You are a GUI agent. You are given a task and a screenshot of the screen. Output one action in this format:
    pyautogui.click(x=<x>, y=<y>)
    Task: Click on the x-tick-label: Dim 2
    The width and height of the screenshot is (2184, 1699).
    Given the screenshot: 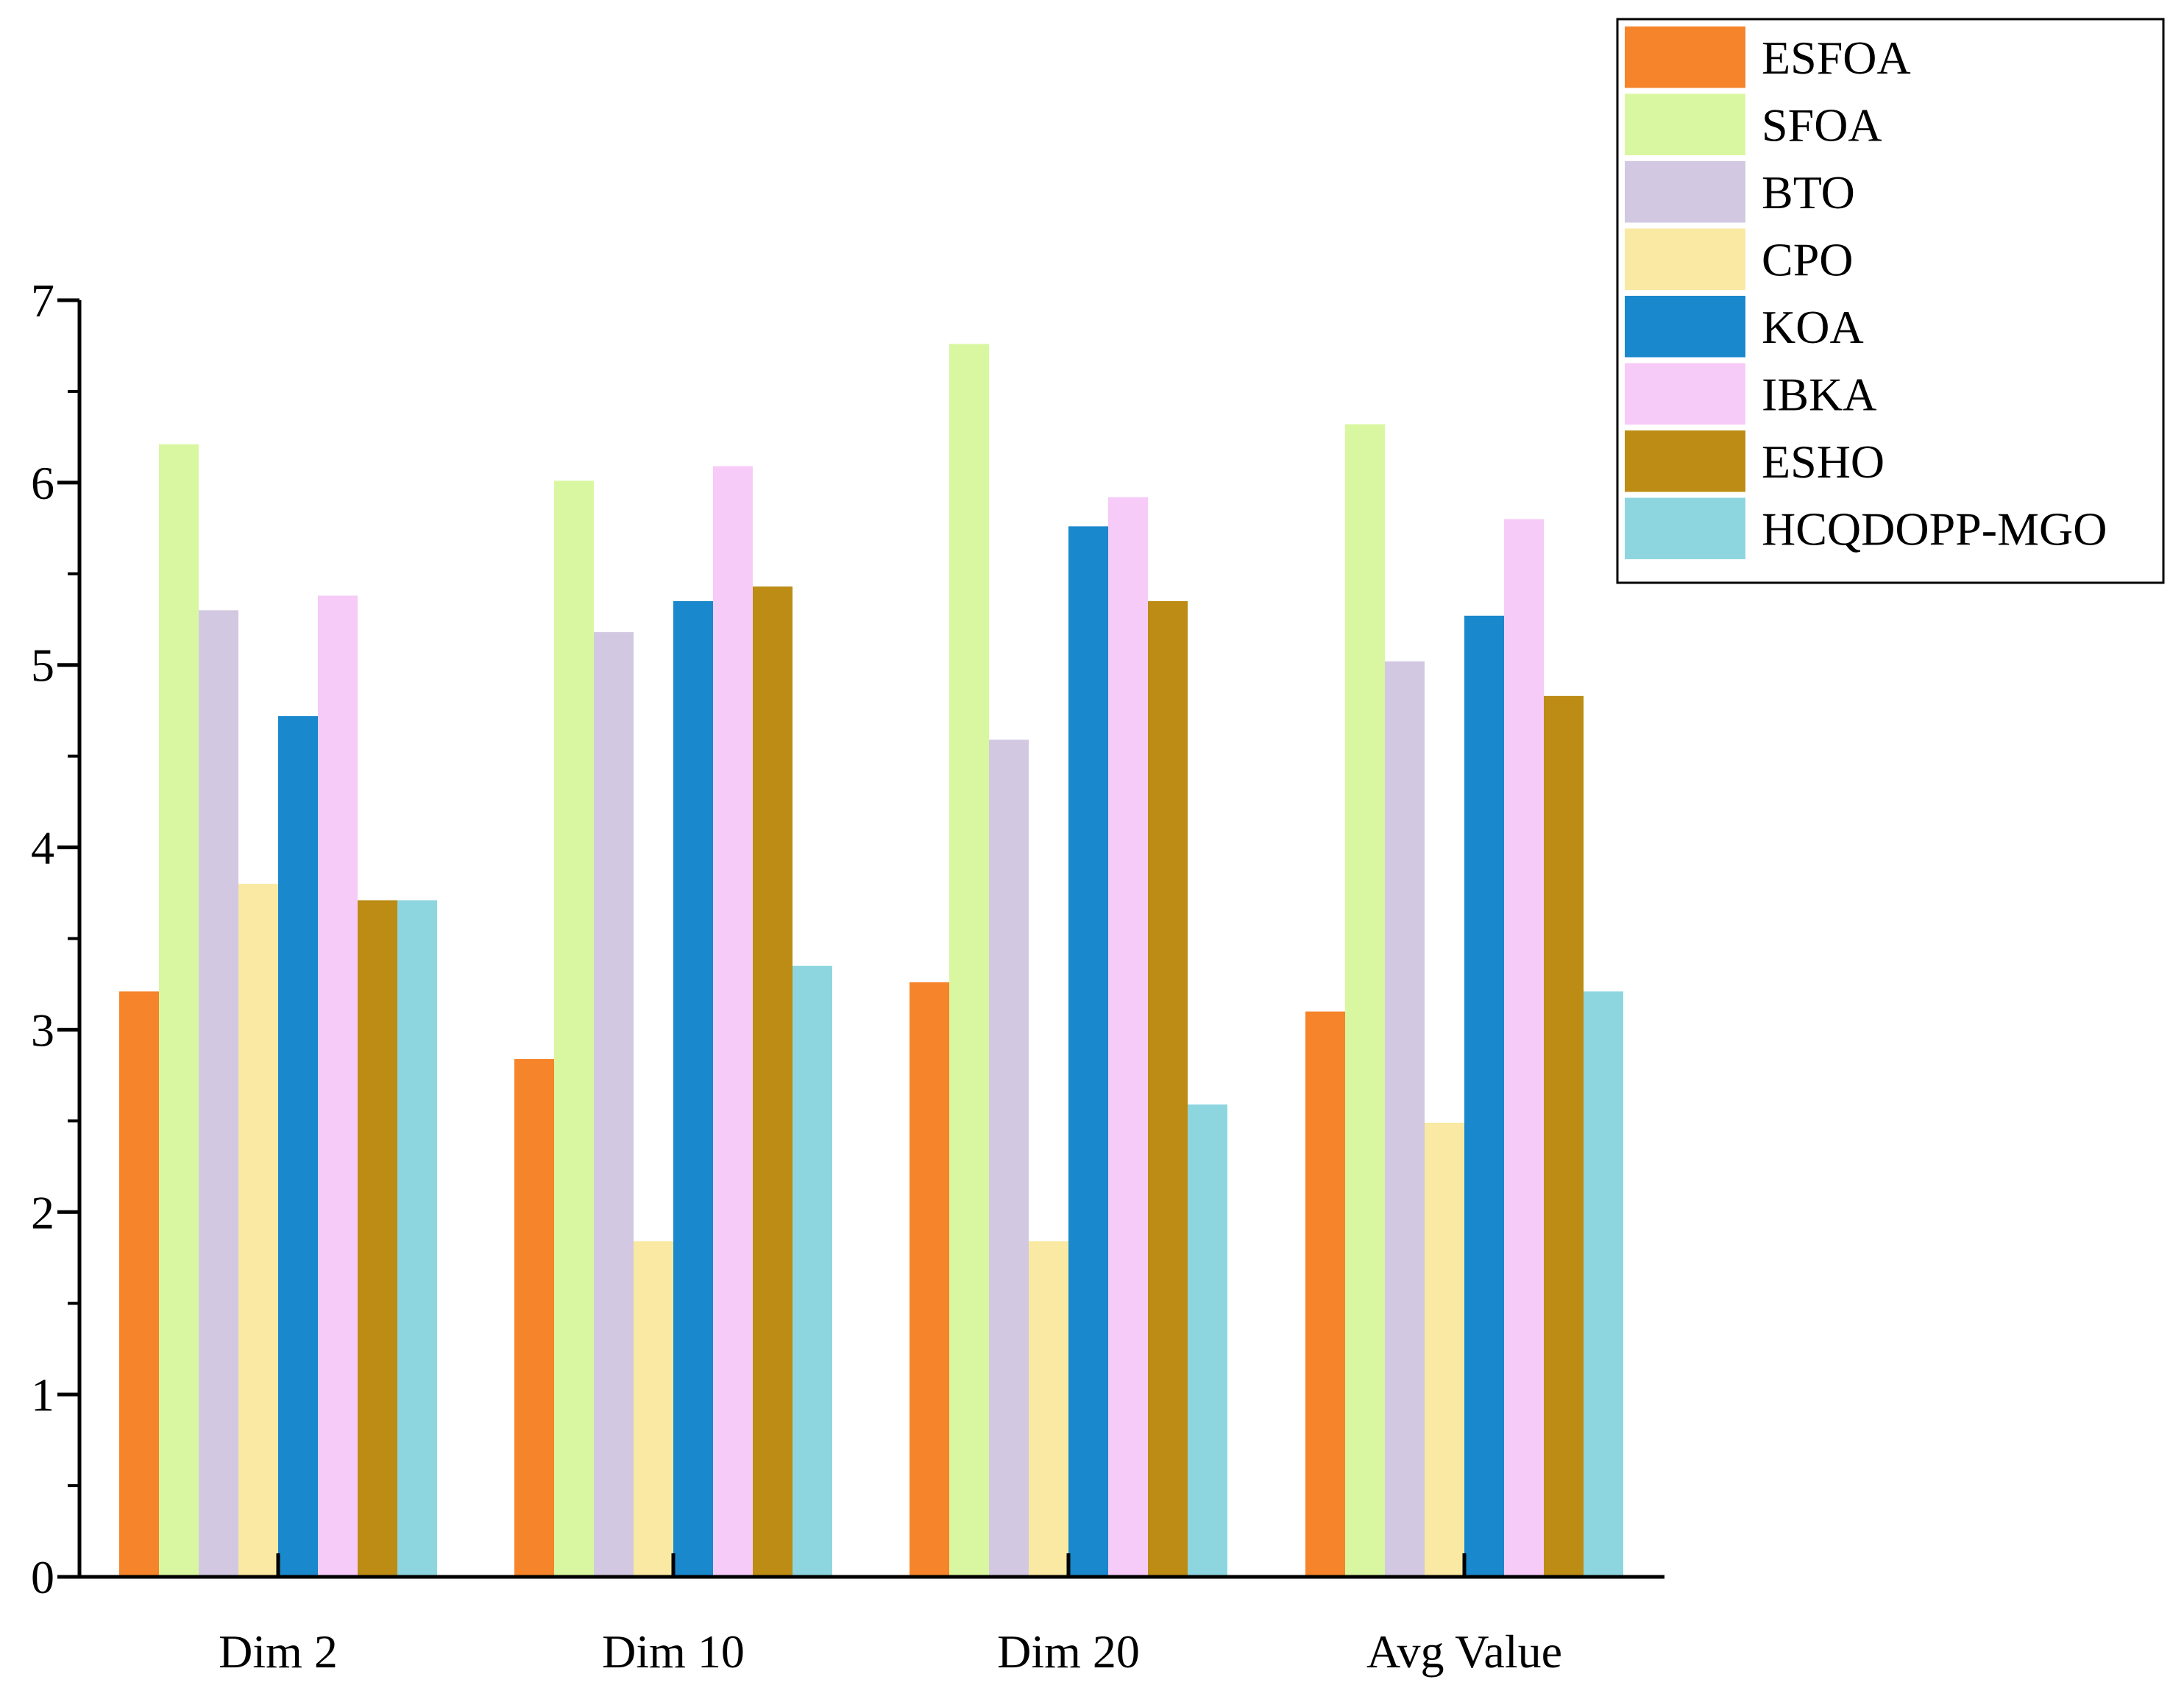 What is the action you would take?
    pyautogui.click(x=278, y=1651)
    